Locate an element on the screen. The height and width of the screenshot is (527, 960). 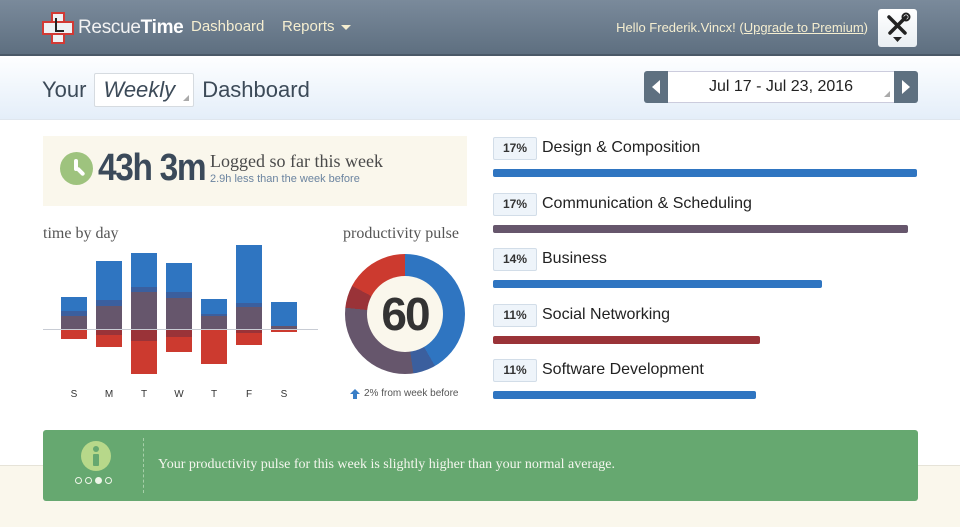
nav-reports: Reports is located at coordinates (316, 26).